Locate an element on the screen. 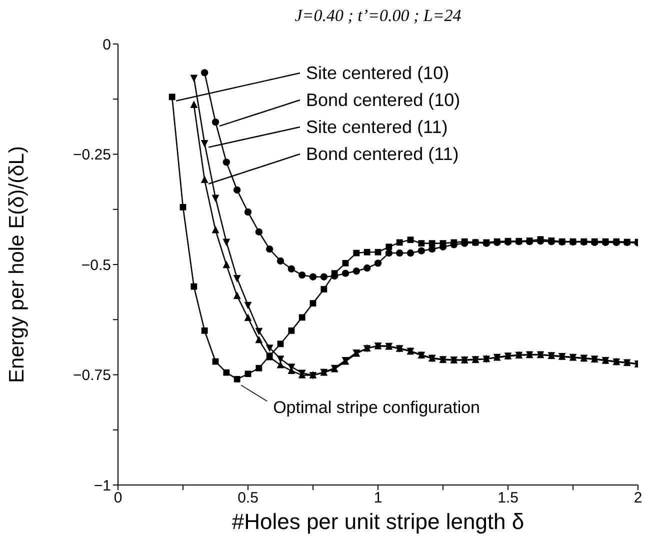 This screenshot has width=649, height=541. x-axis-title: #Holes per unit stripe length δ is located at coordinates (378, 521).